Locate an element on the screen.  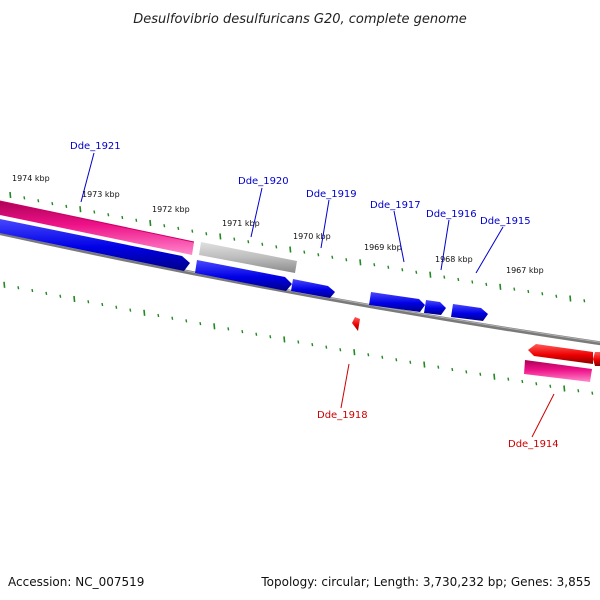
gene-gray is located at coordinates (248, 257).